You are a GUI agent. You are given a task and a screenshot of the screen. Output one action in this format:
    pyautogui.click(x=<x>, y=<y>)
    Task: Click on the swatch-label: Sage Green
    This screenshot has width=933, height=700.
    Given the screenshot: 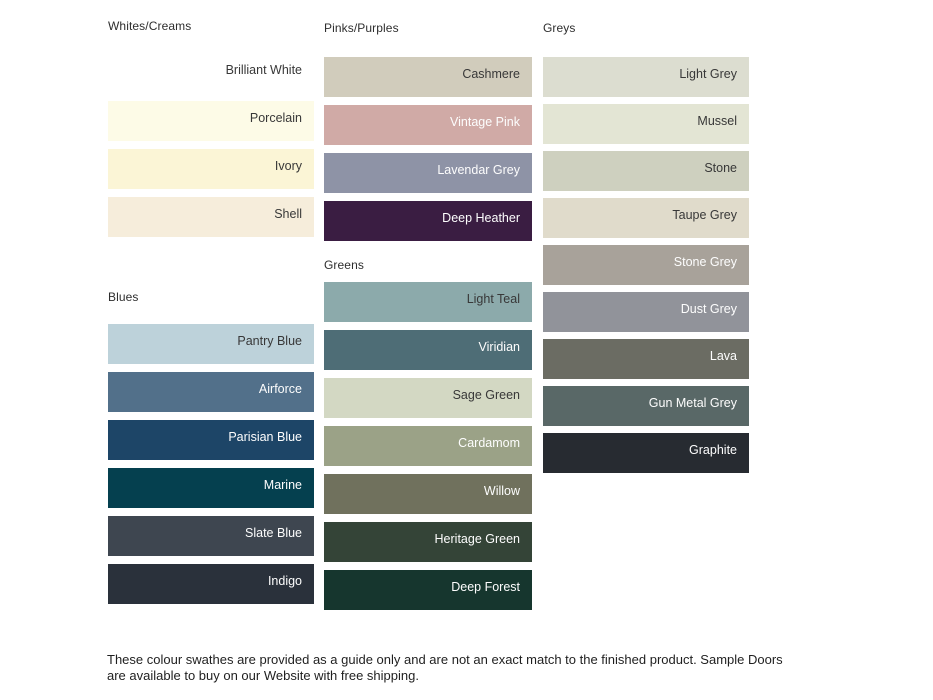 What is the action you would take?
    pyautogui.click(x=486, y=395)
    